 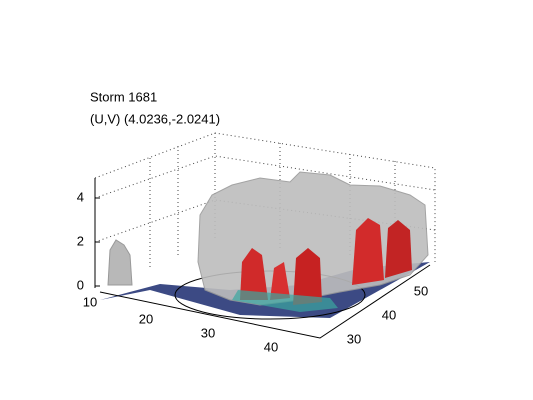 What do you see at coordinates (123, 96) in the screenshot?
I see `title: Storm 1681` at bounding box center [123, 96].